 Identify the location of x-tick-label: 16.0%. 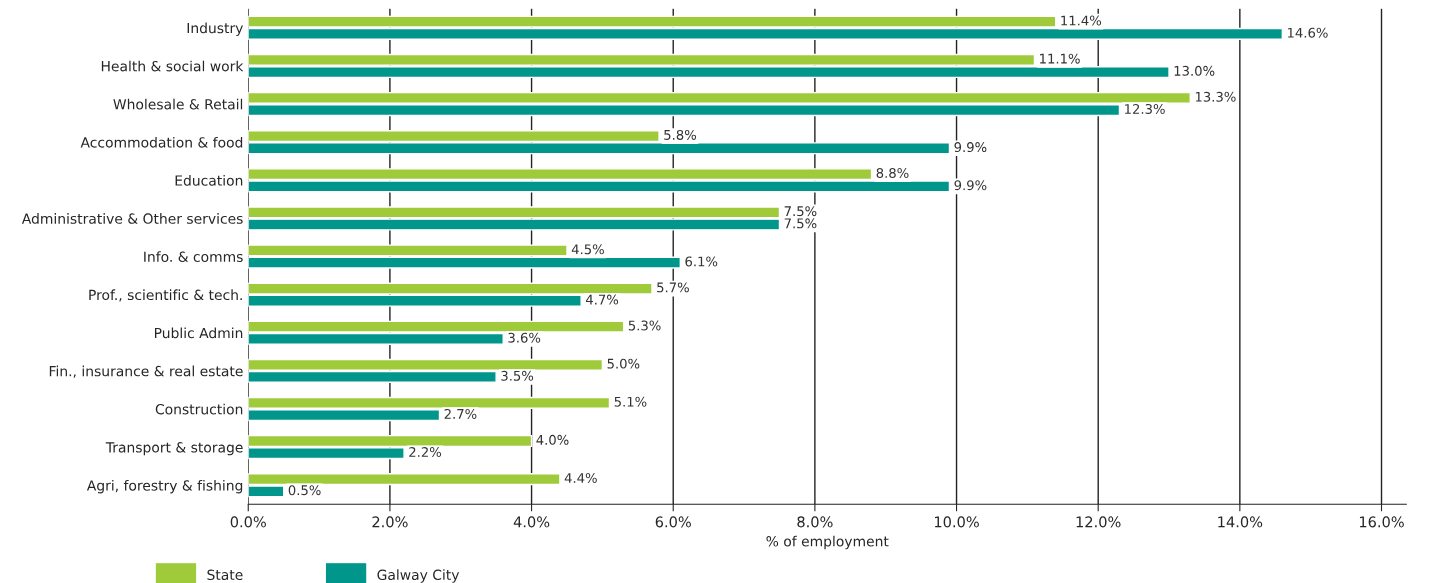
(1381, 522).